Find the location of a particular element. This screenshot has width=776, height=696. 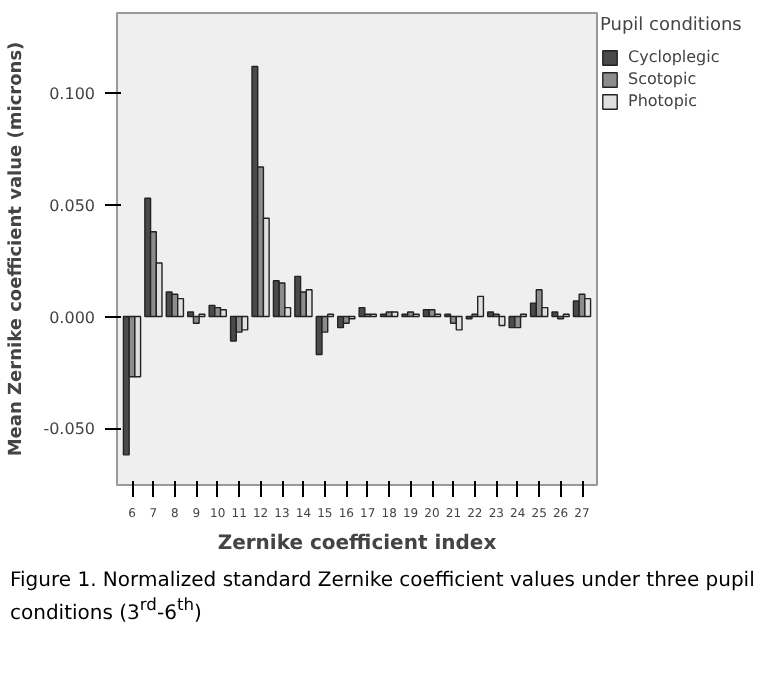

x-axis-title: Zernike coefficient index is located at coordinates (357, 544).